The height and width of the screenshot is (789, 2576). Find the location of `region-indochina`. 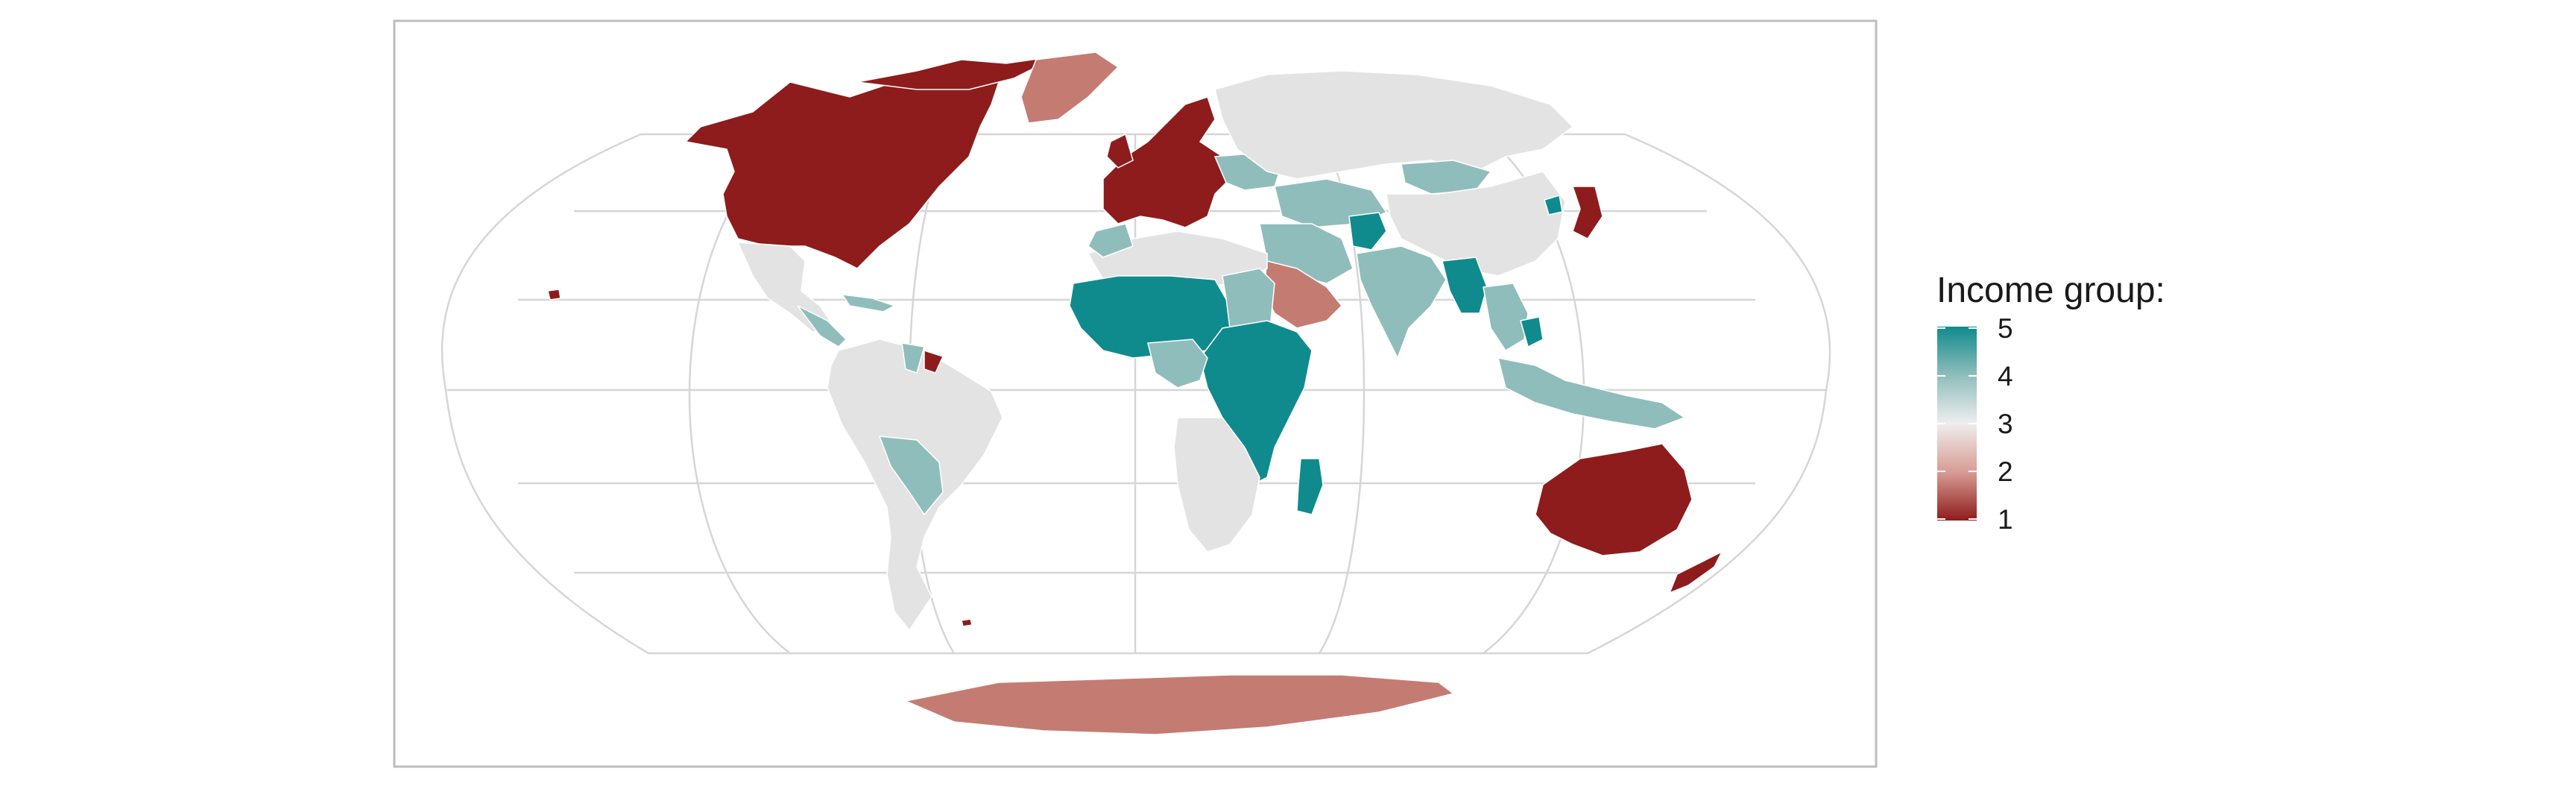

region-indochina is located at coordinates (1532, 332).